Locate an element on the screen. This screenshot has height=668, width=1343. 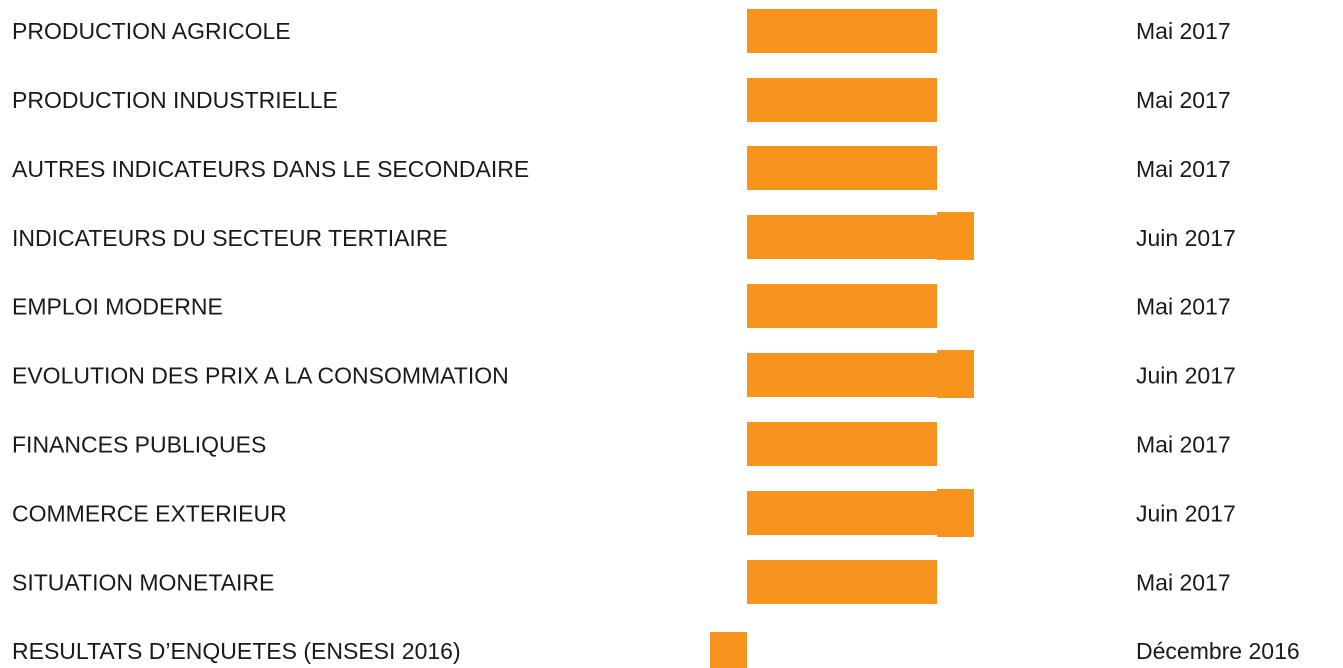
row-label: PRODUCTION AGRICOLE is located at coordinates (151, 31).